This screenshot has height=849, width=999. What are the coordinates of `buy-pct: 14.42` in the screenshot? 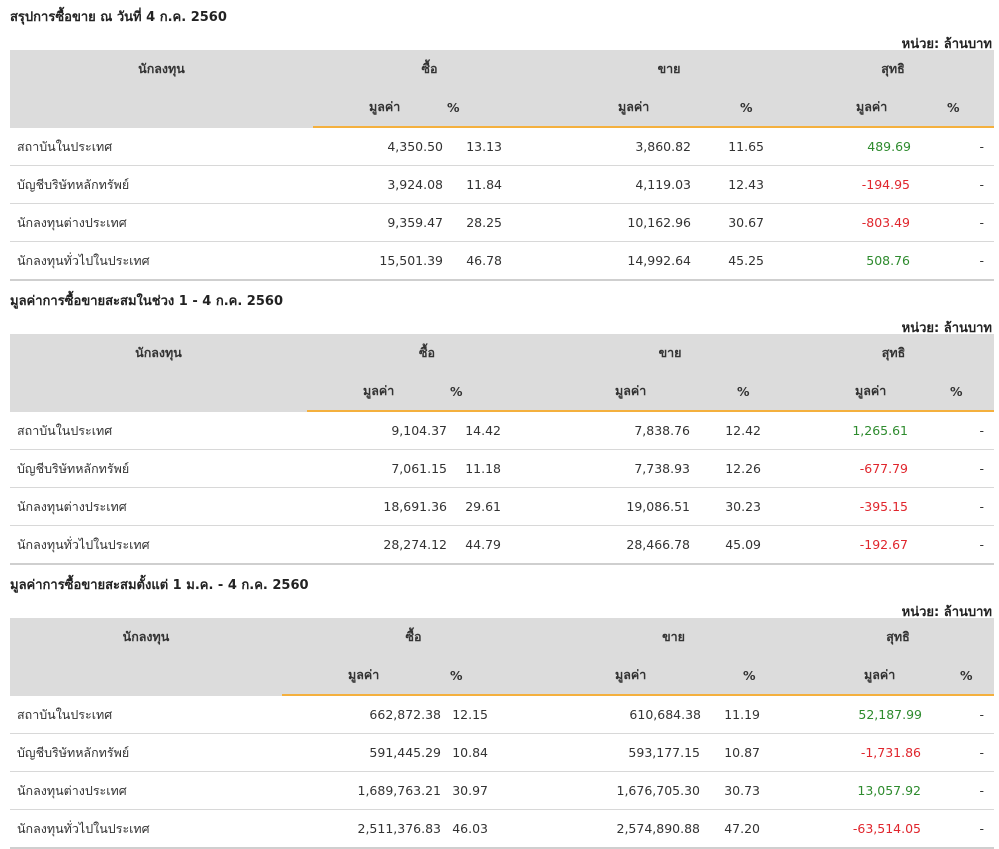 It's located at (497, 430).